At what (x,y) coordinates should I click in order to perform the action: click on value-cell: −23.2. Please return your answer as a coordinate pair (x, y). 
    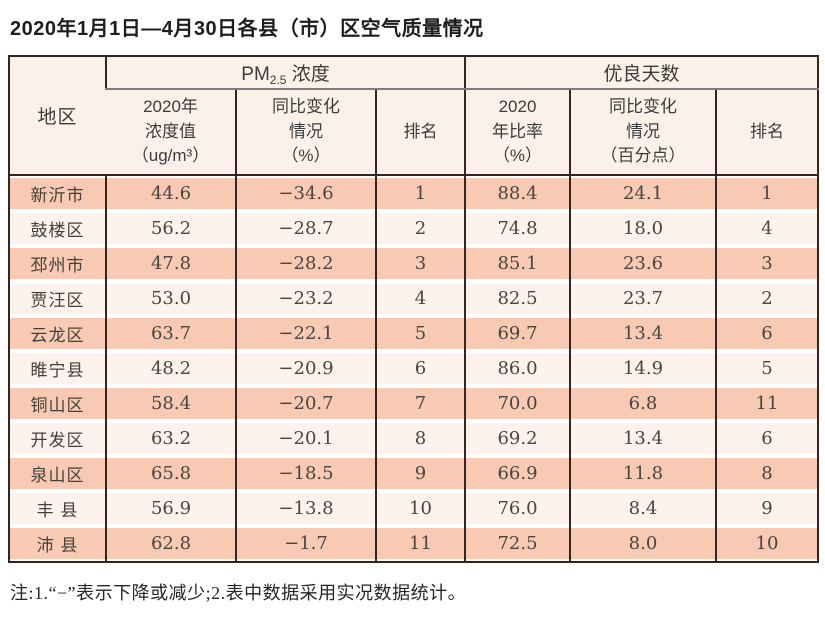
    Looking at the image, I should click on (305, 298).